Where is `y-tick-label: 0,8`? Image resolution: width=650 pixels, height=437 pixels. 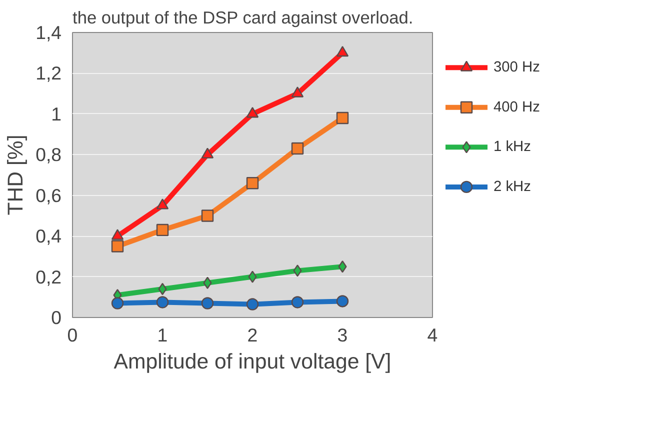
y-tick-label: 0,8 is located at coordinates (49, 155).